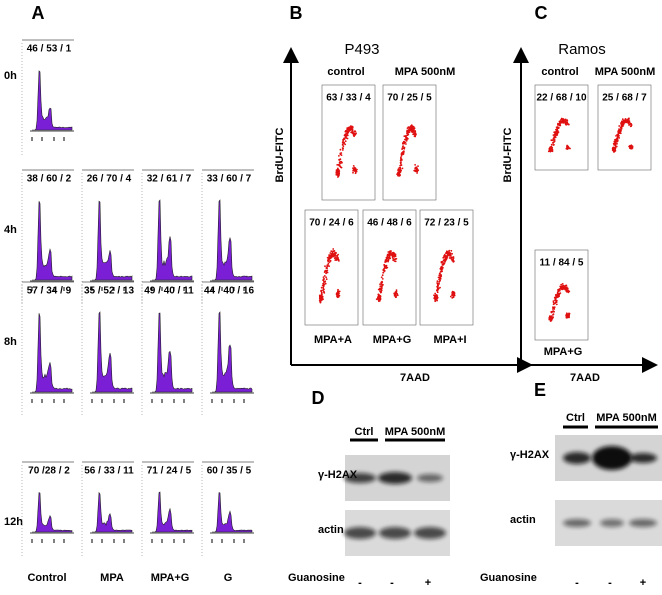 Image resolution: width=662 pixels, height=595 pixels. Describe the element at coordinates (361, 49) in the screenshot. I see `panel-title: P493` at that location.